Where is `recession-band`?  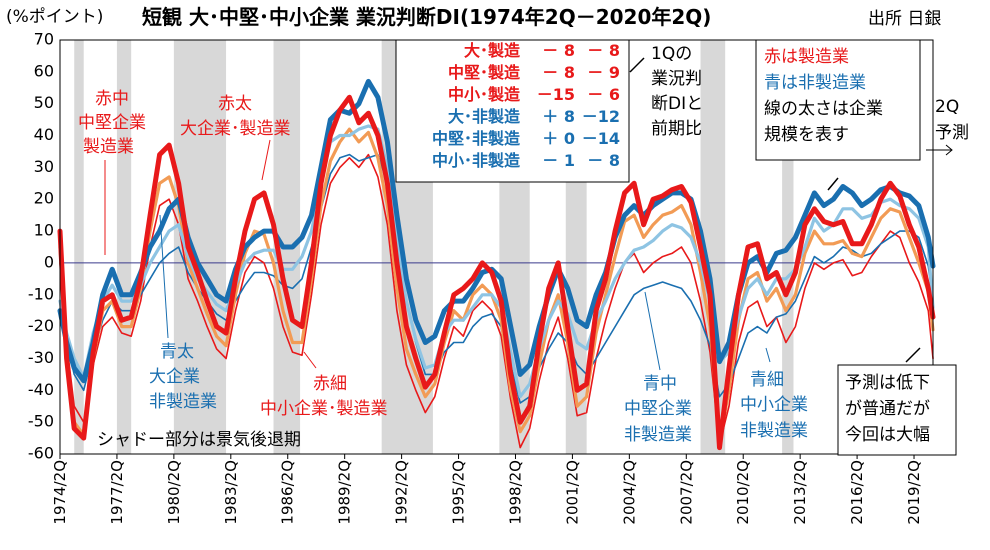 recession-band is located at coordinates (124, 247).